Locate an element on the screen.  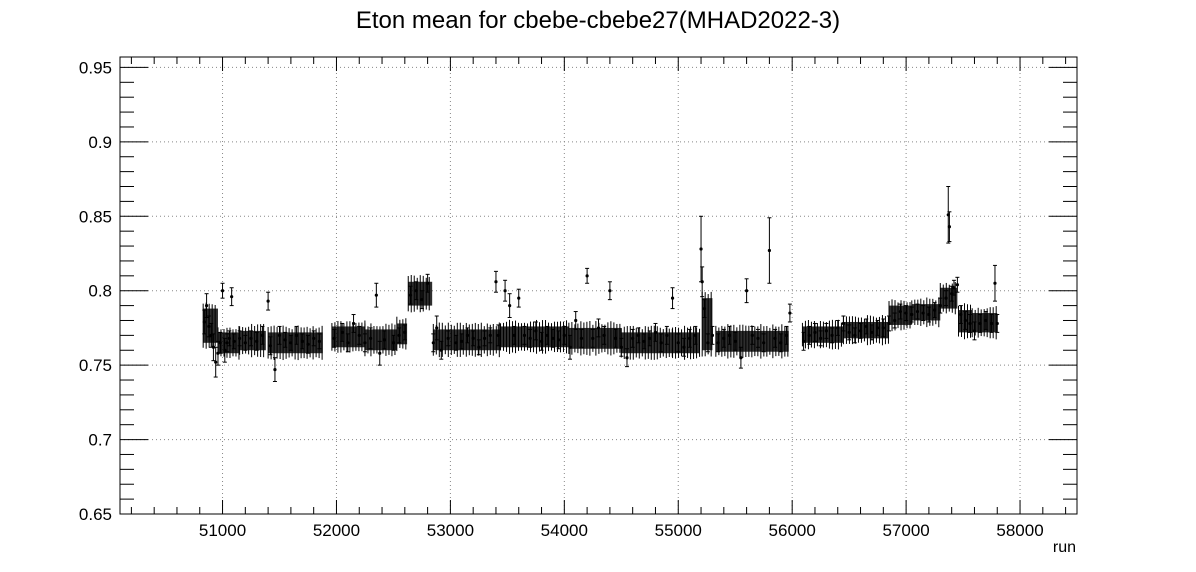
y-tick-label: 0.95 is located at coordinates (95, 67).